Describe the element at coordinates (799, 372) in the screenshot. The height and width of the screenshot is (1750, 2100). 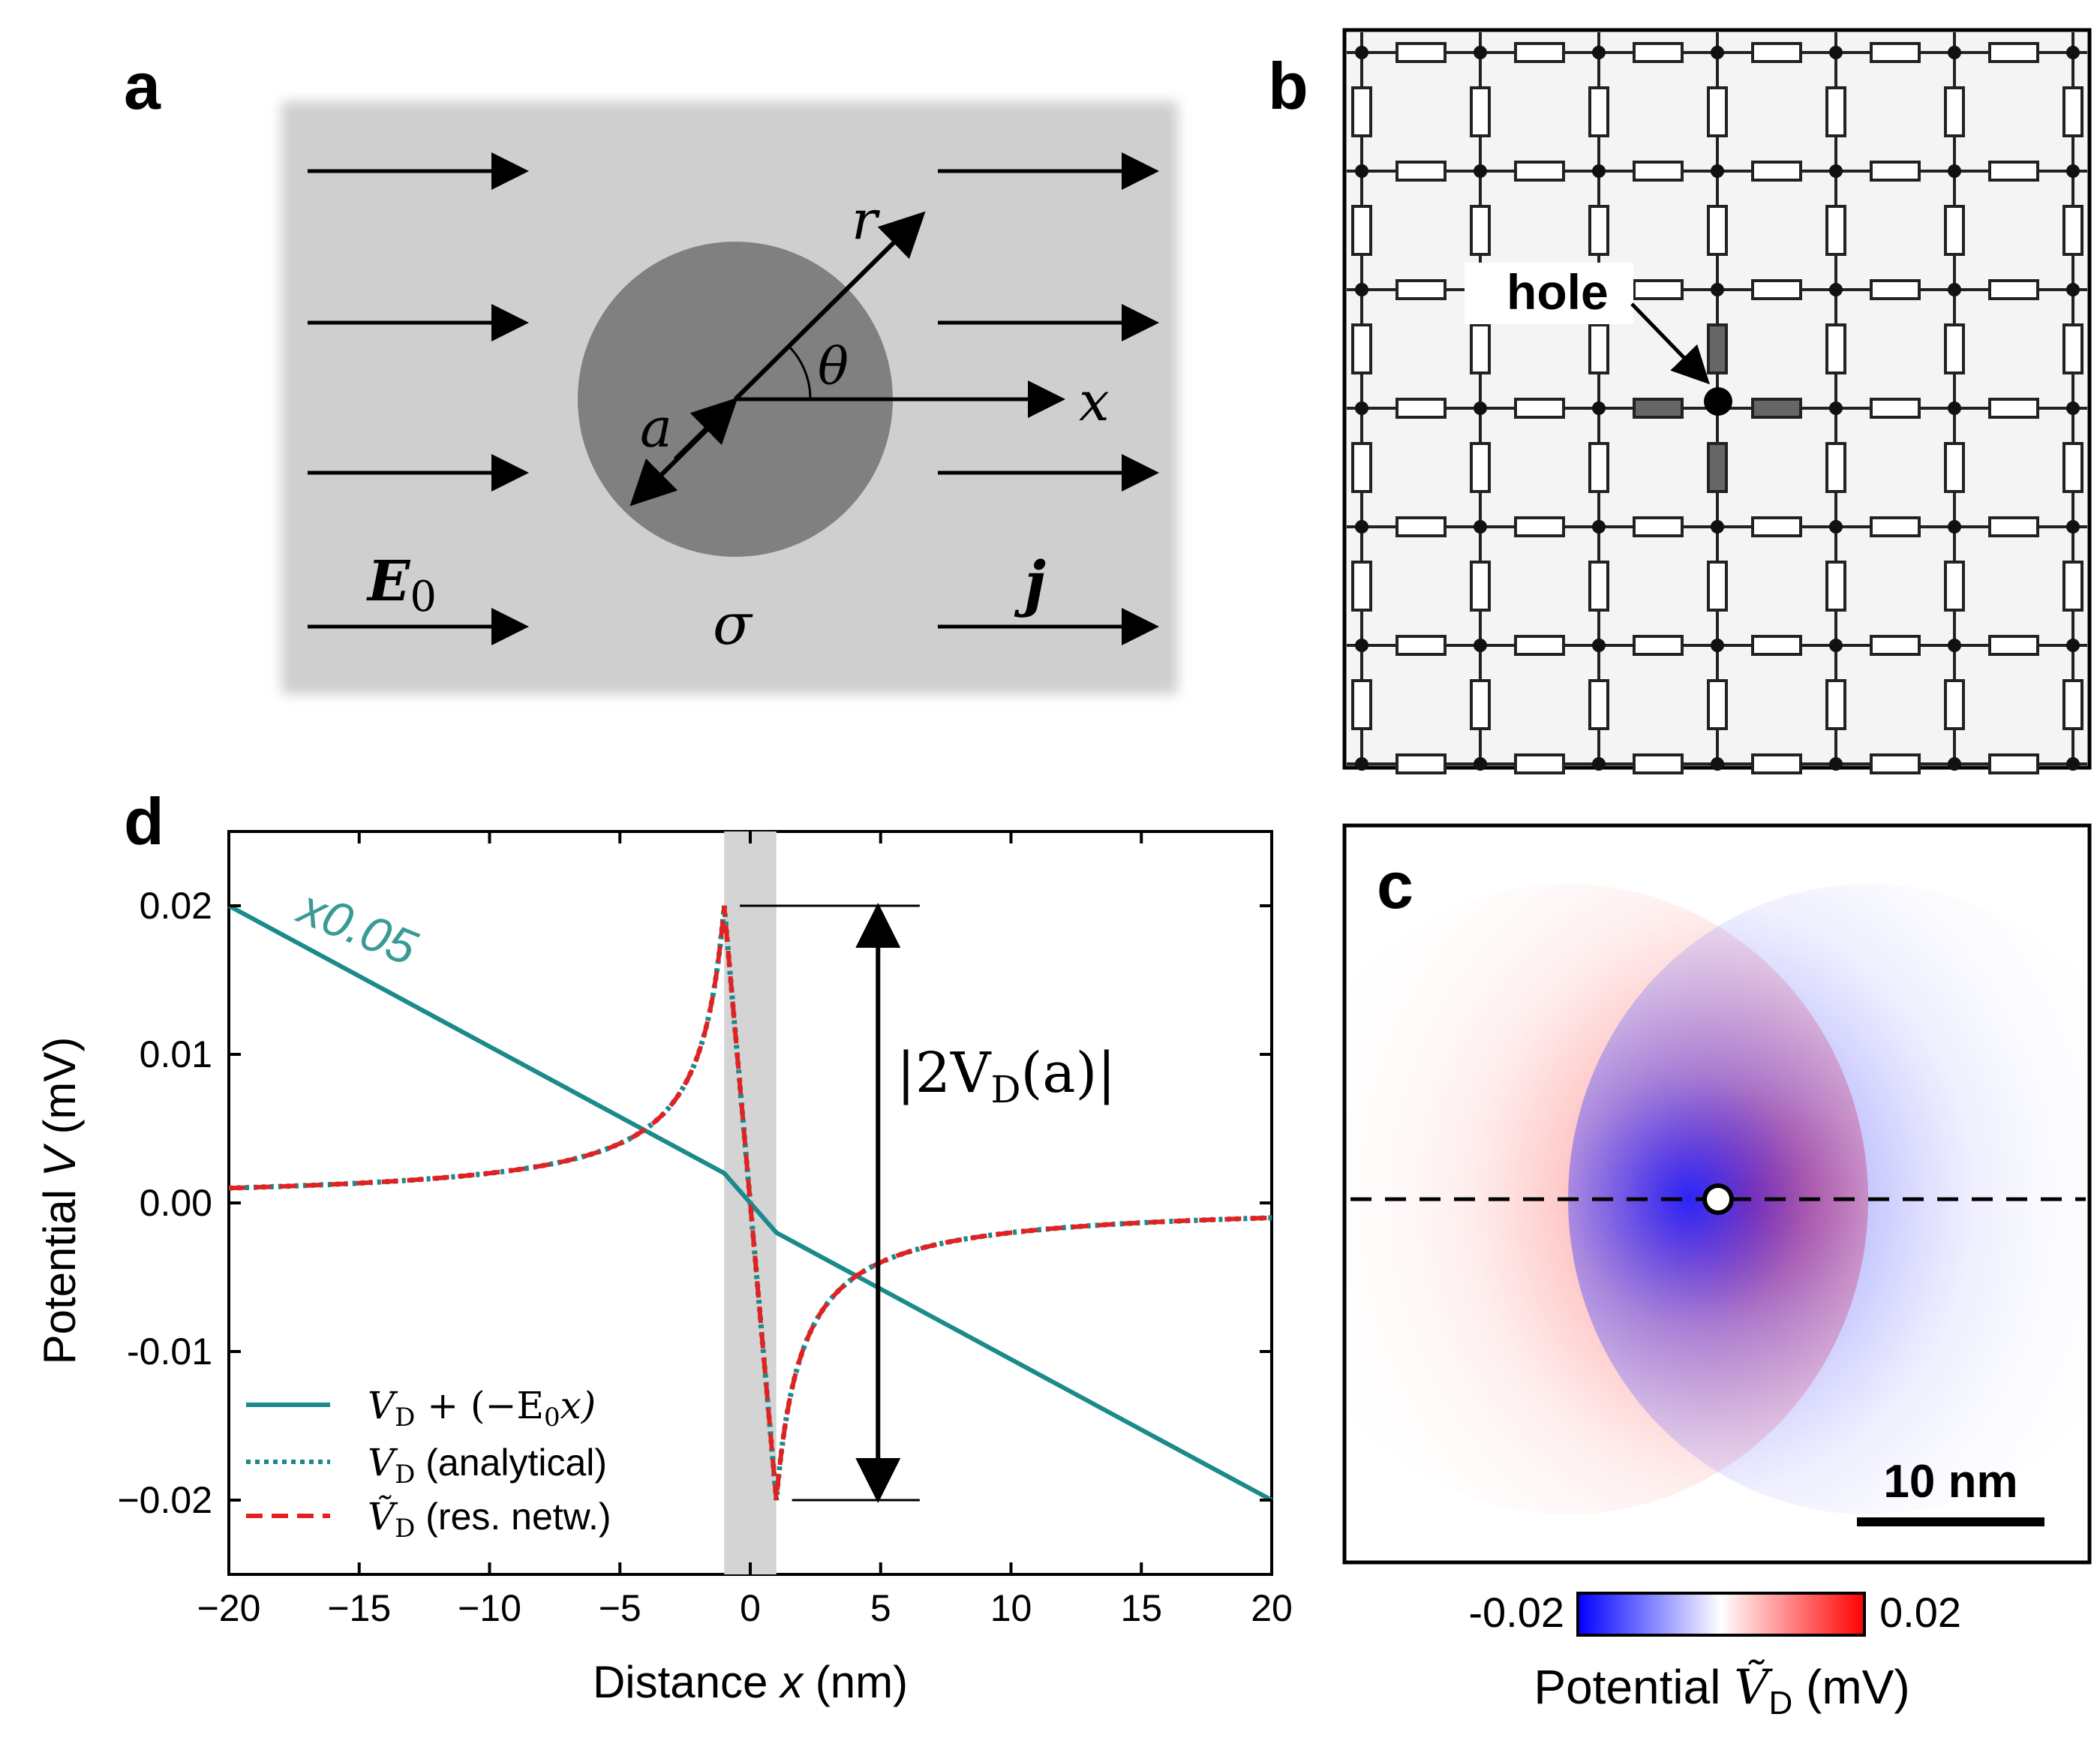
I see `theta-arc` at that location.